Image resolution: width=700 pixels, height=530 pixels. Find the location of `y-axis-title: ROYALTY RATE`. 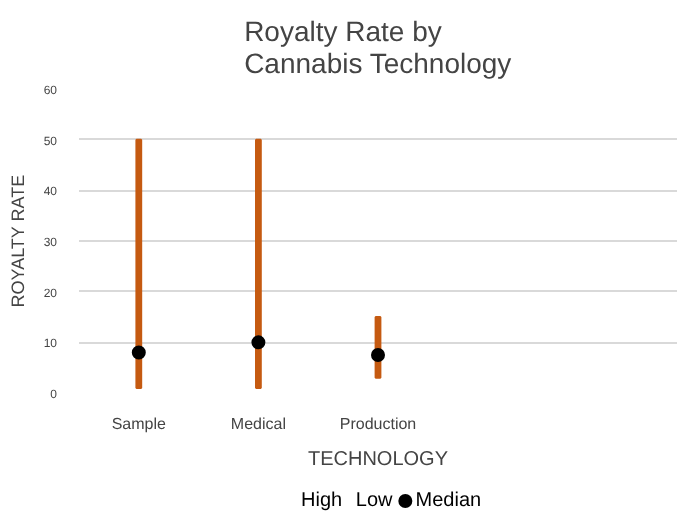

y-axis-title: ROYALTY RATE is located at coordinates (17, 241).